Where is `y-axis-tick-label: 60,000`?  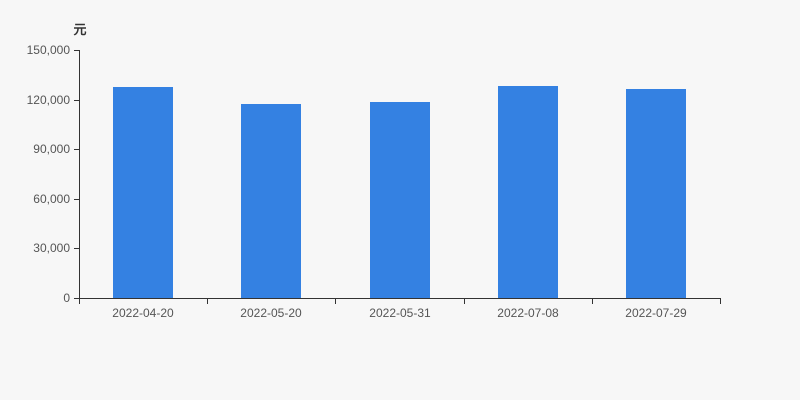 y-axis-tick-label: 60,000 is located at coordinates (51, 199).